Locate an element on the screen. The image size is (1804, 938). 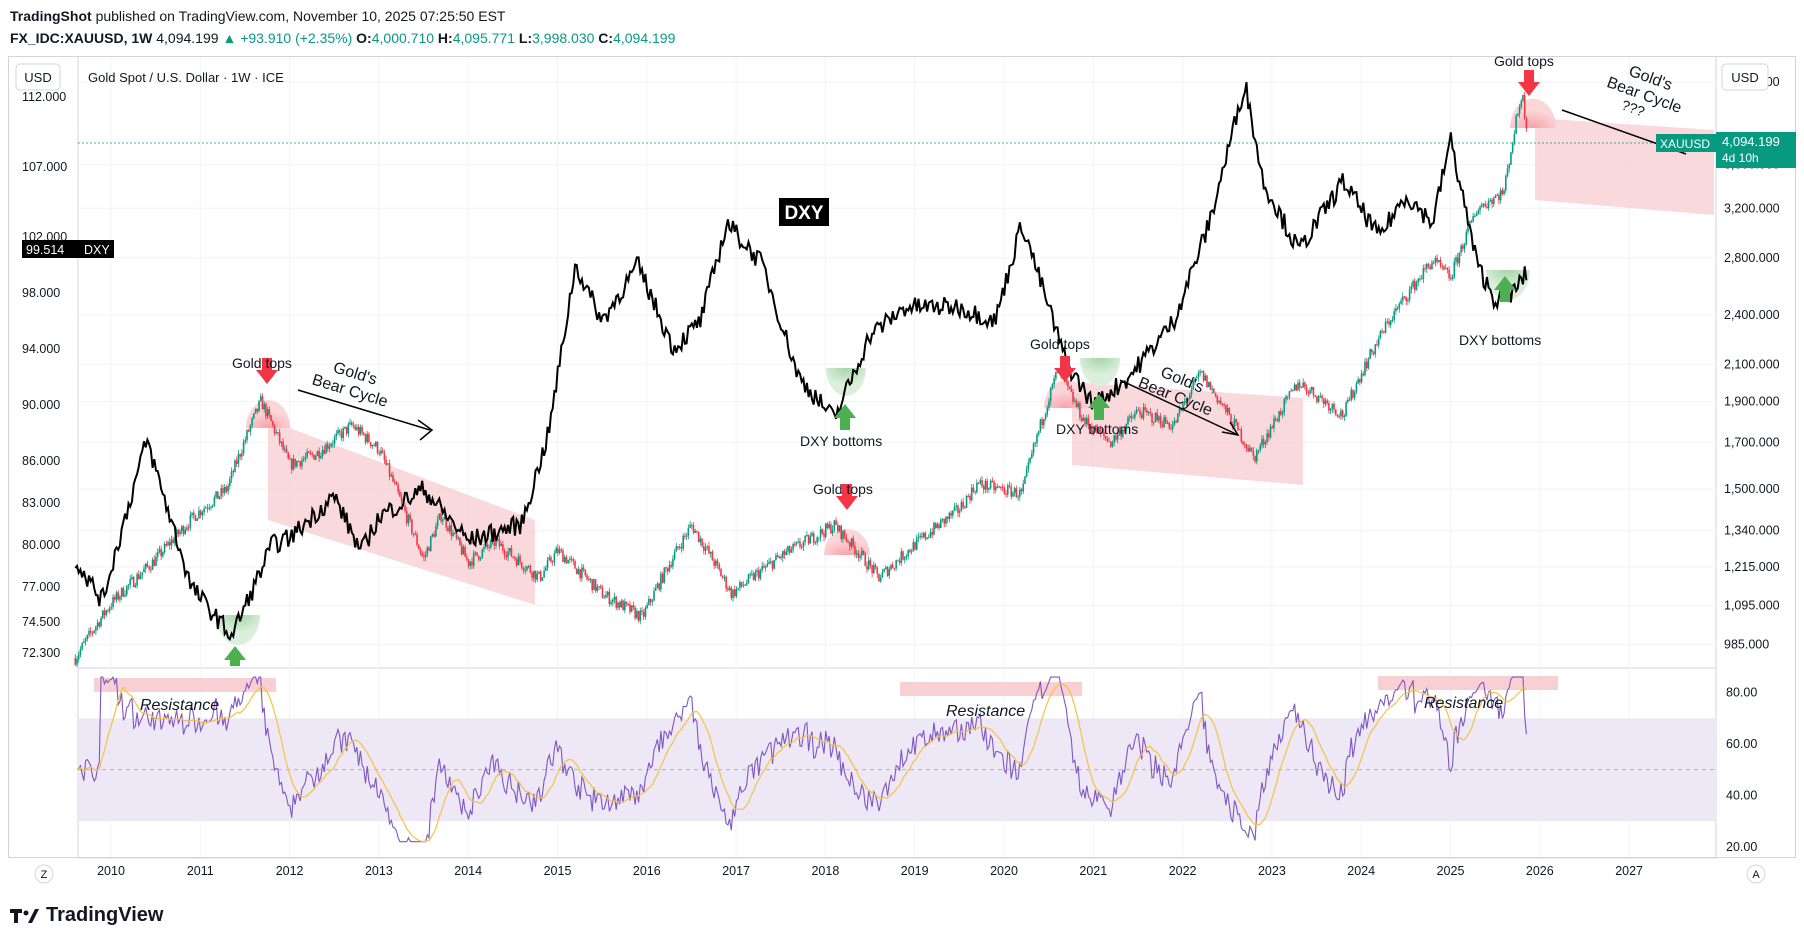
log-scale-button is located at coordinates (44, 874).